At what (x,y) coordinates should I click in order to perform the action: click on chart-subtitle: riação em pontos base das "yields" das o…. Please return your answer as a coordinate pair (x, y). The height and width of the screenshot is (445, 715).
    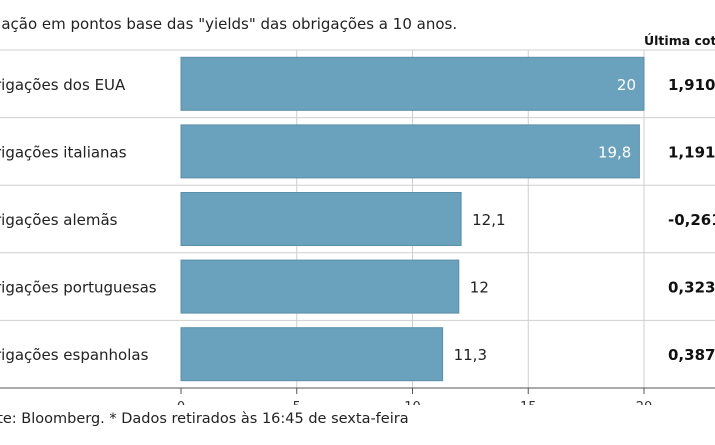
    Looking at the image, I should click on (229, 24).